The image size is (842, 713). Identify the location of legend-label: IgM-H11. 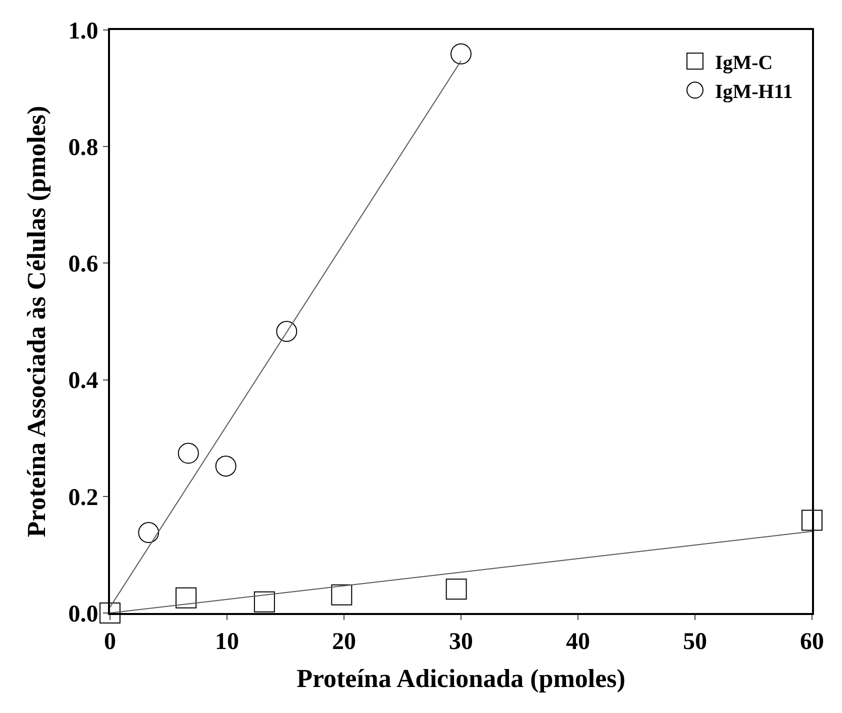
(753, 91).